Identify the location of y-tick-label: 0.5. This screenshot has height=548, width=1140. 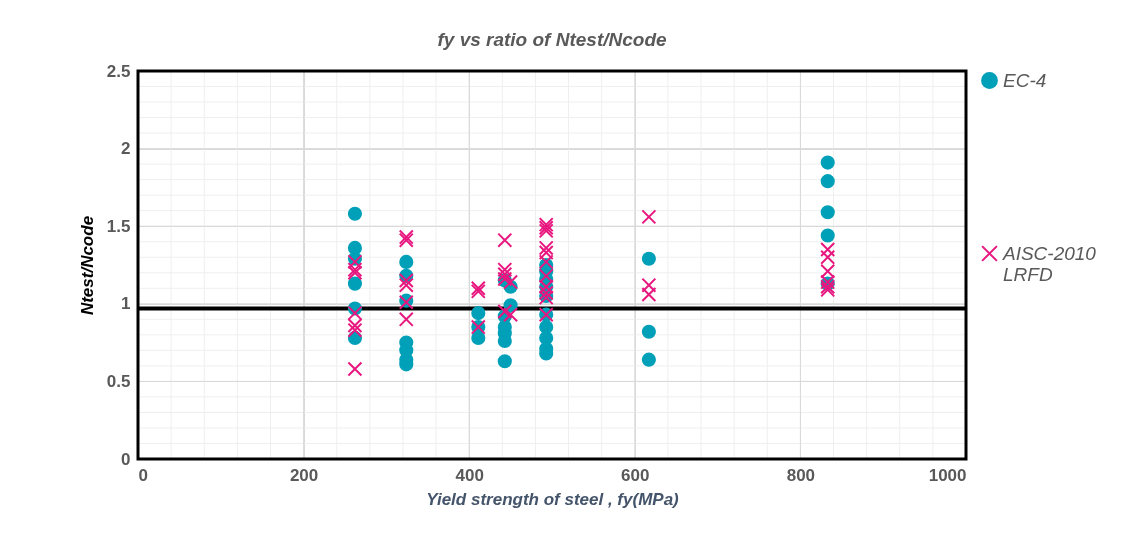
(118, 381).